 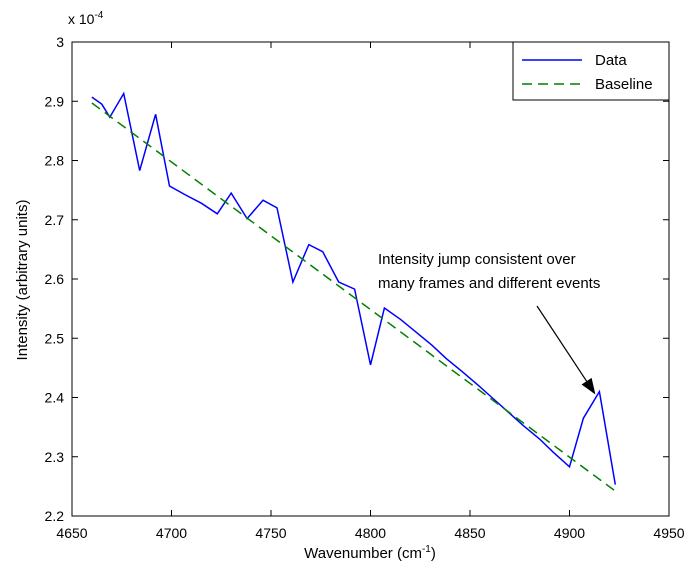 What do you see at coordinates (60, 42) in the screenshot?
I see `y-tick-label: 3` at bounding box center [60, 42].